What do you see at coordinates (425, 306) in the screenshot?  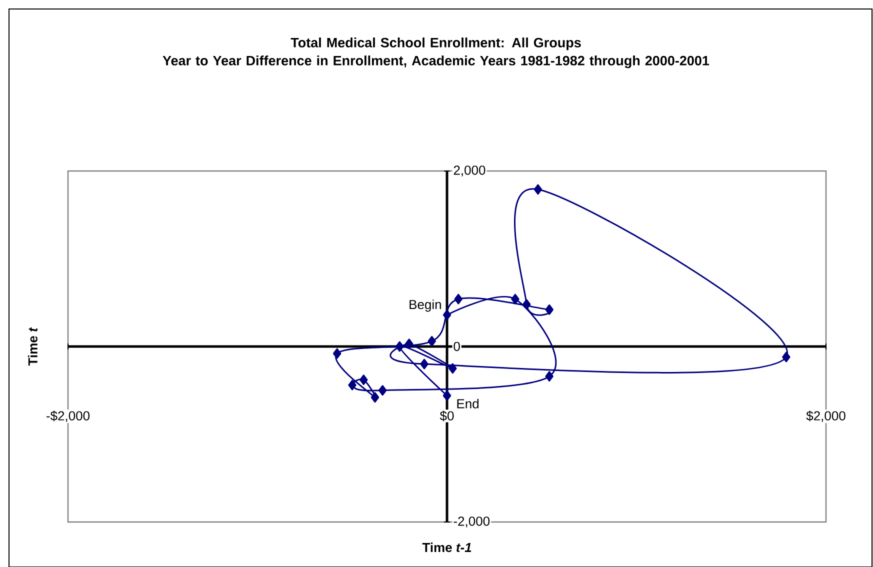 I see `annotation: Begin` at bounding box center [425, 306].